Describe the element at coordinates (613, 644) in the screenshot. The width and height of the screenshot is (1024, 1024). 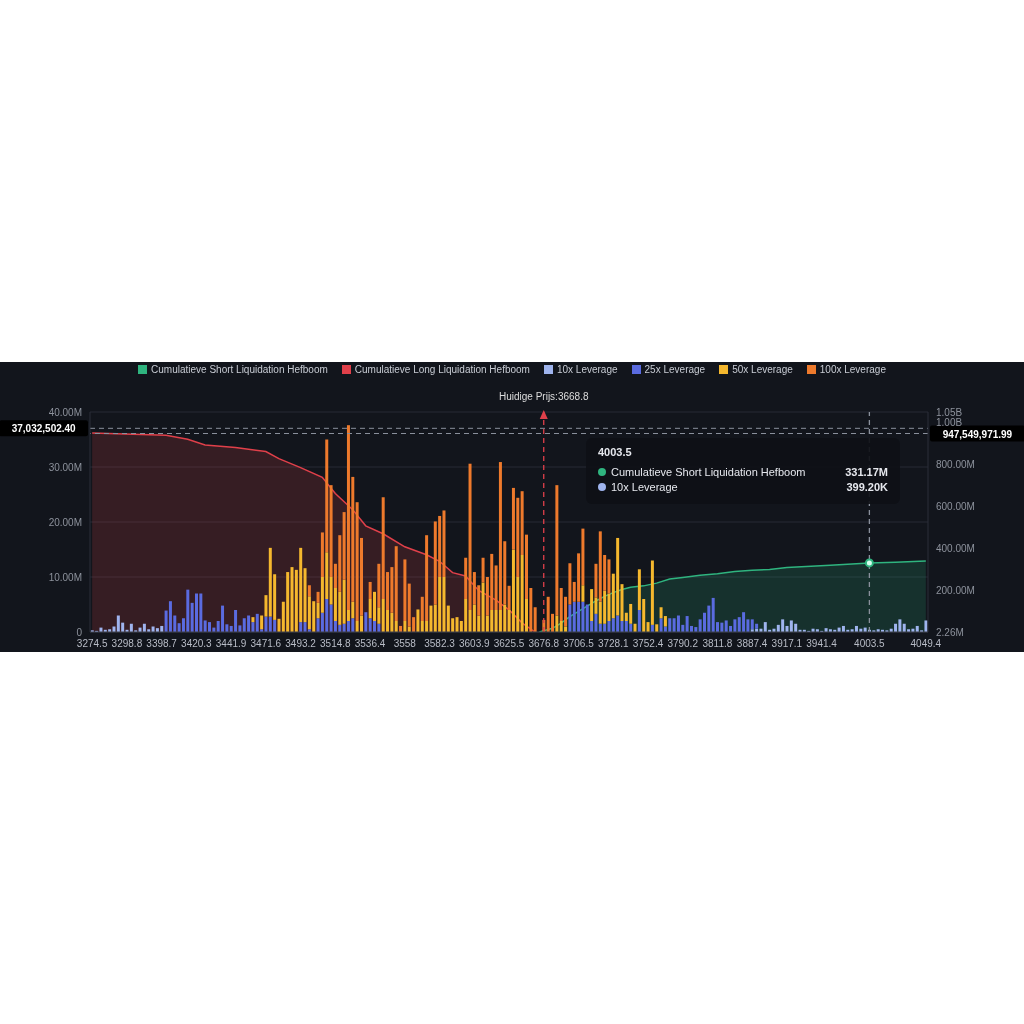
I see `x-tick-label: 3728.1` at that location.